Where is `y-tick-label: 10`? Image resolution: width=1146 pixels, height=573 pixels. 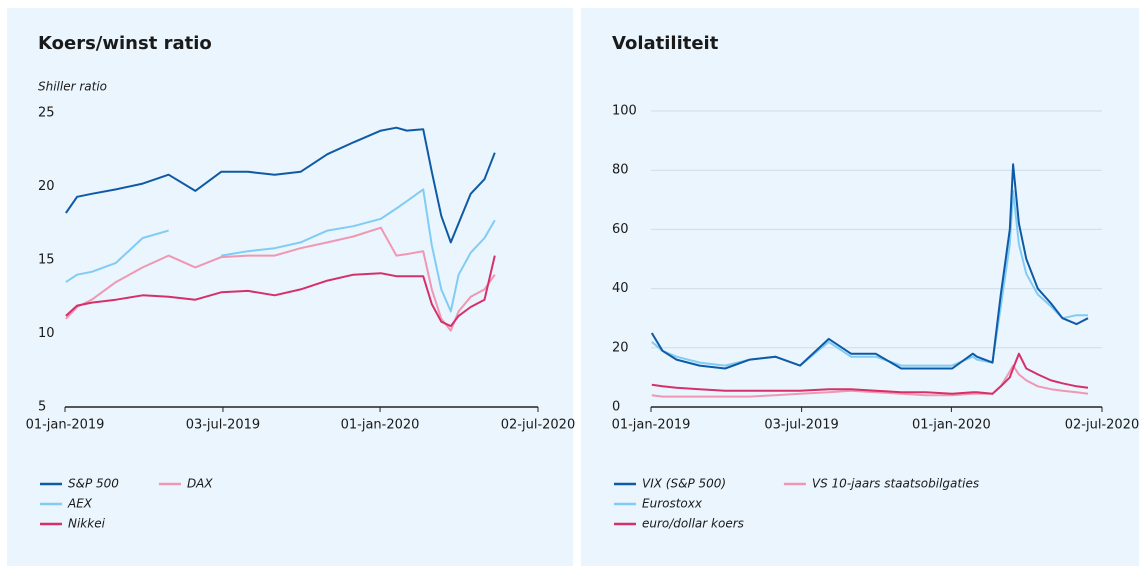
y-tick-label: 10 is located at coordinates (46, 333).